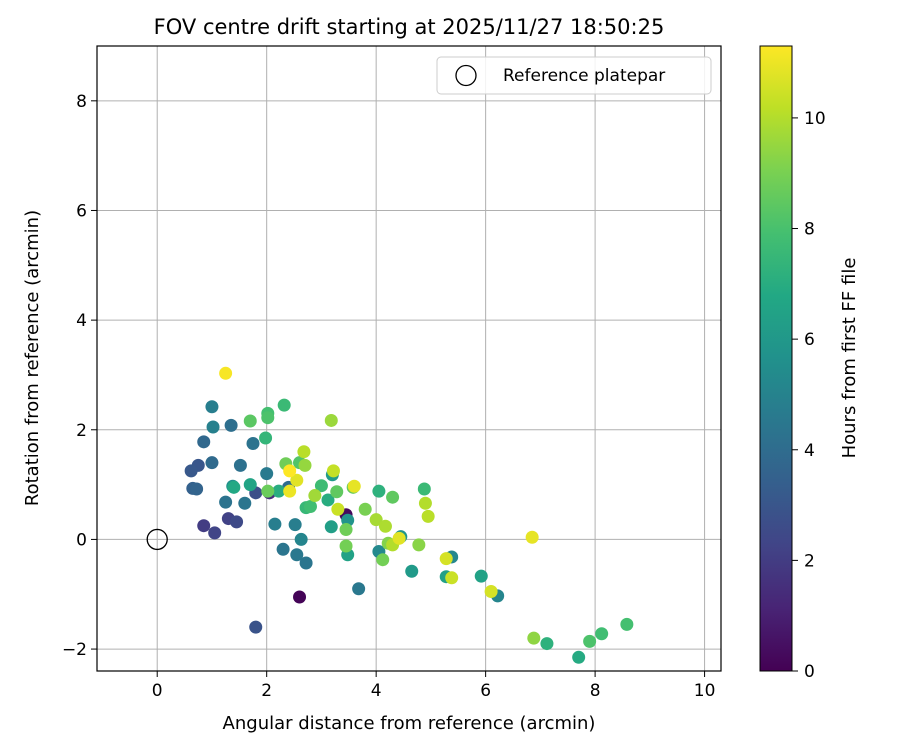  I want to click on x-axis-label: Angular distance from reference (arcmin), so click(409, 723).